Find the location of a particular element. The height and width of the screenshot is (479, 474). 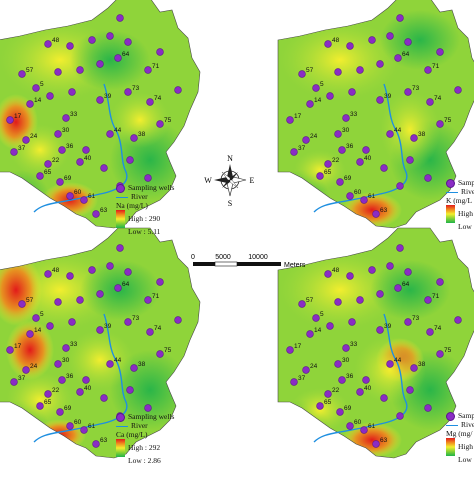

well-label: 63 is located at coordinates (104, 440).